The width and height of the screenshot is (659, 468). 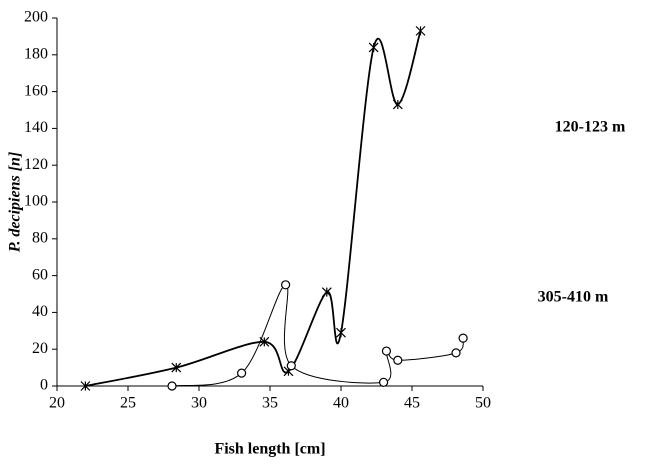 What do you see at coordinates (44, 385) in the screenshot?
I see `y-tick-label: 0` at bounding box center [44, 385].